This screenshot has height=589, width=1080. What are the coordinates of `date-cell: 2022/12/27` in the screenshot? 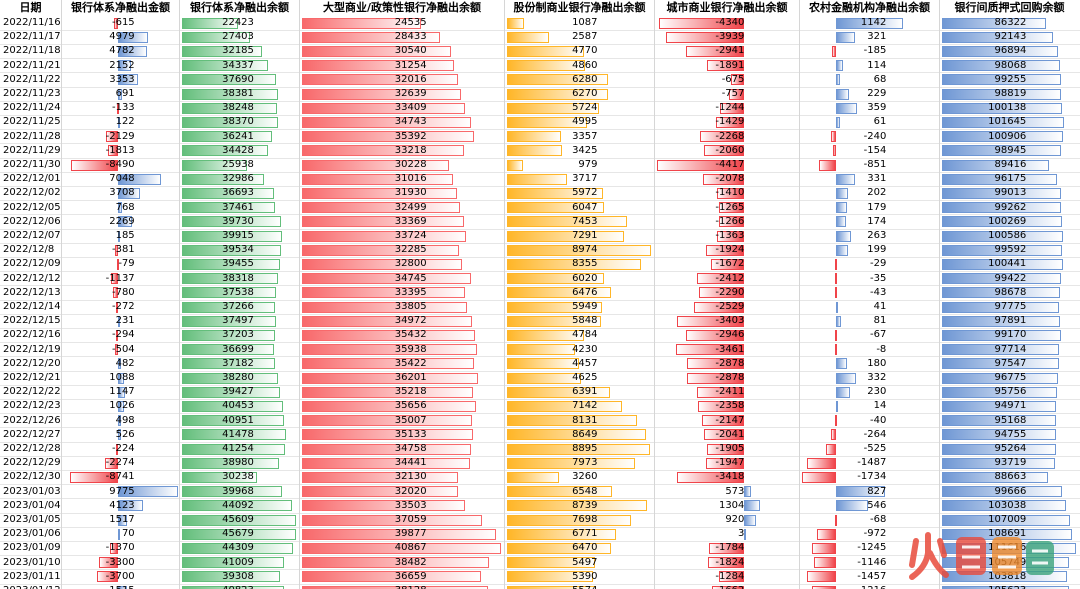 It's located at (32, 434).